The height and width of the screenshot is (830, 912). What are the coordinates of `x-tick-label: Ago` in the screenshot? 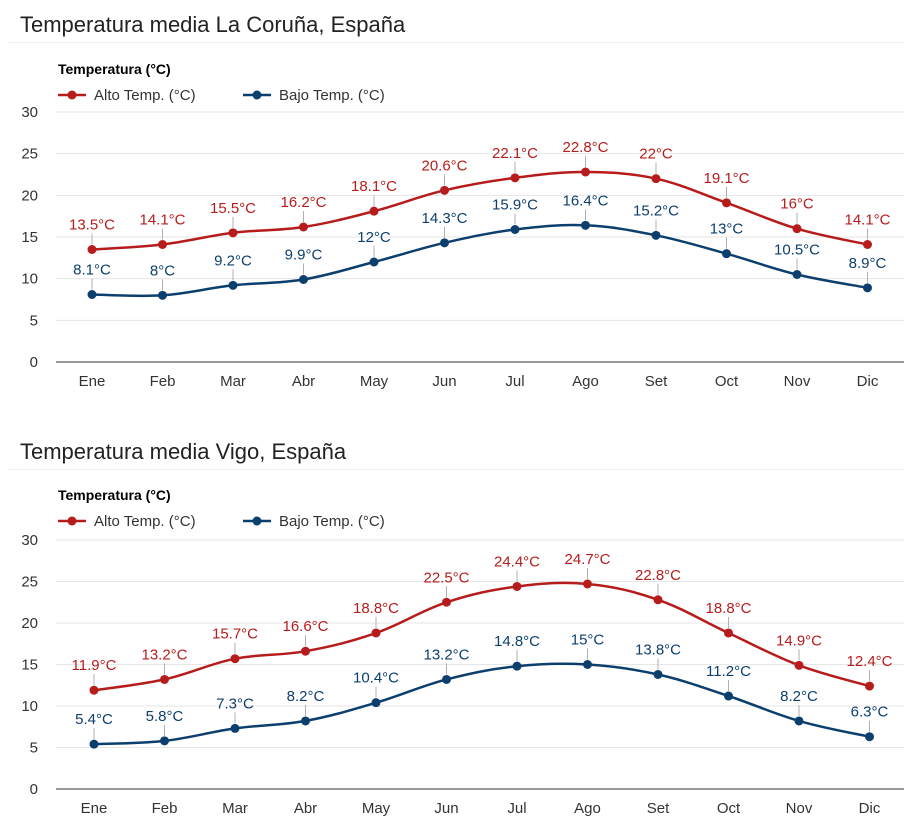 It's located at (587, 808).